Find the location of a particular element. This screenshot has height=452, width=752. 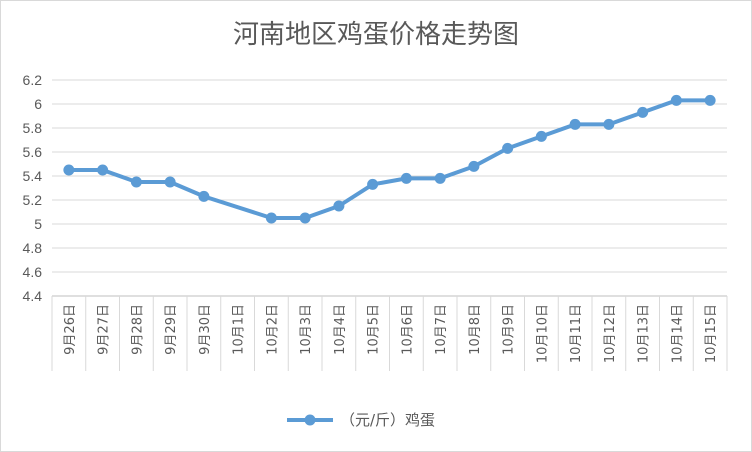

legend-marker-icon is located at coordinates (310, 420).